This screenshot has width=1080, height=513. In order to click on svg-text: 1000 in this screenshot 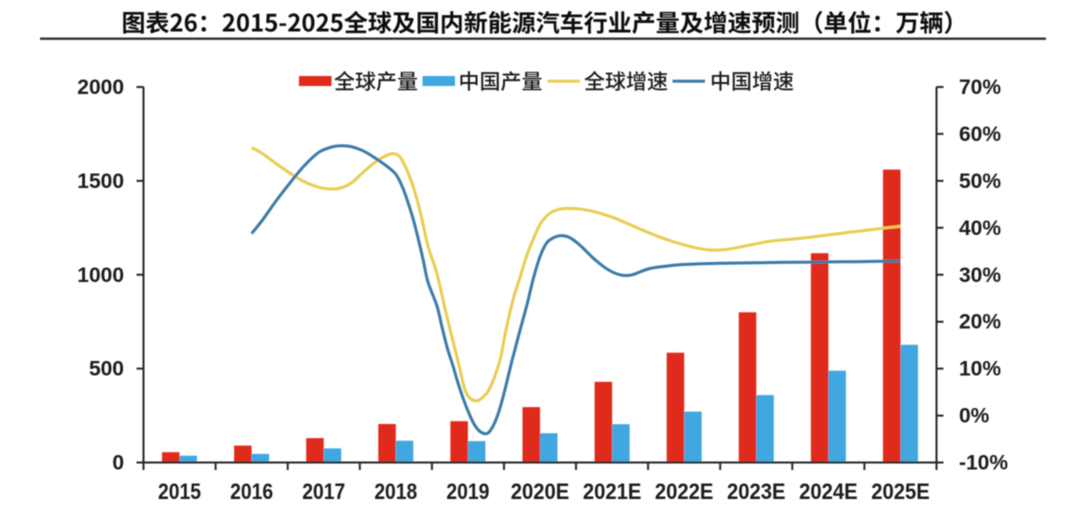, I will do `click(100, 275)`.